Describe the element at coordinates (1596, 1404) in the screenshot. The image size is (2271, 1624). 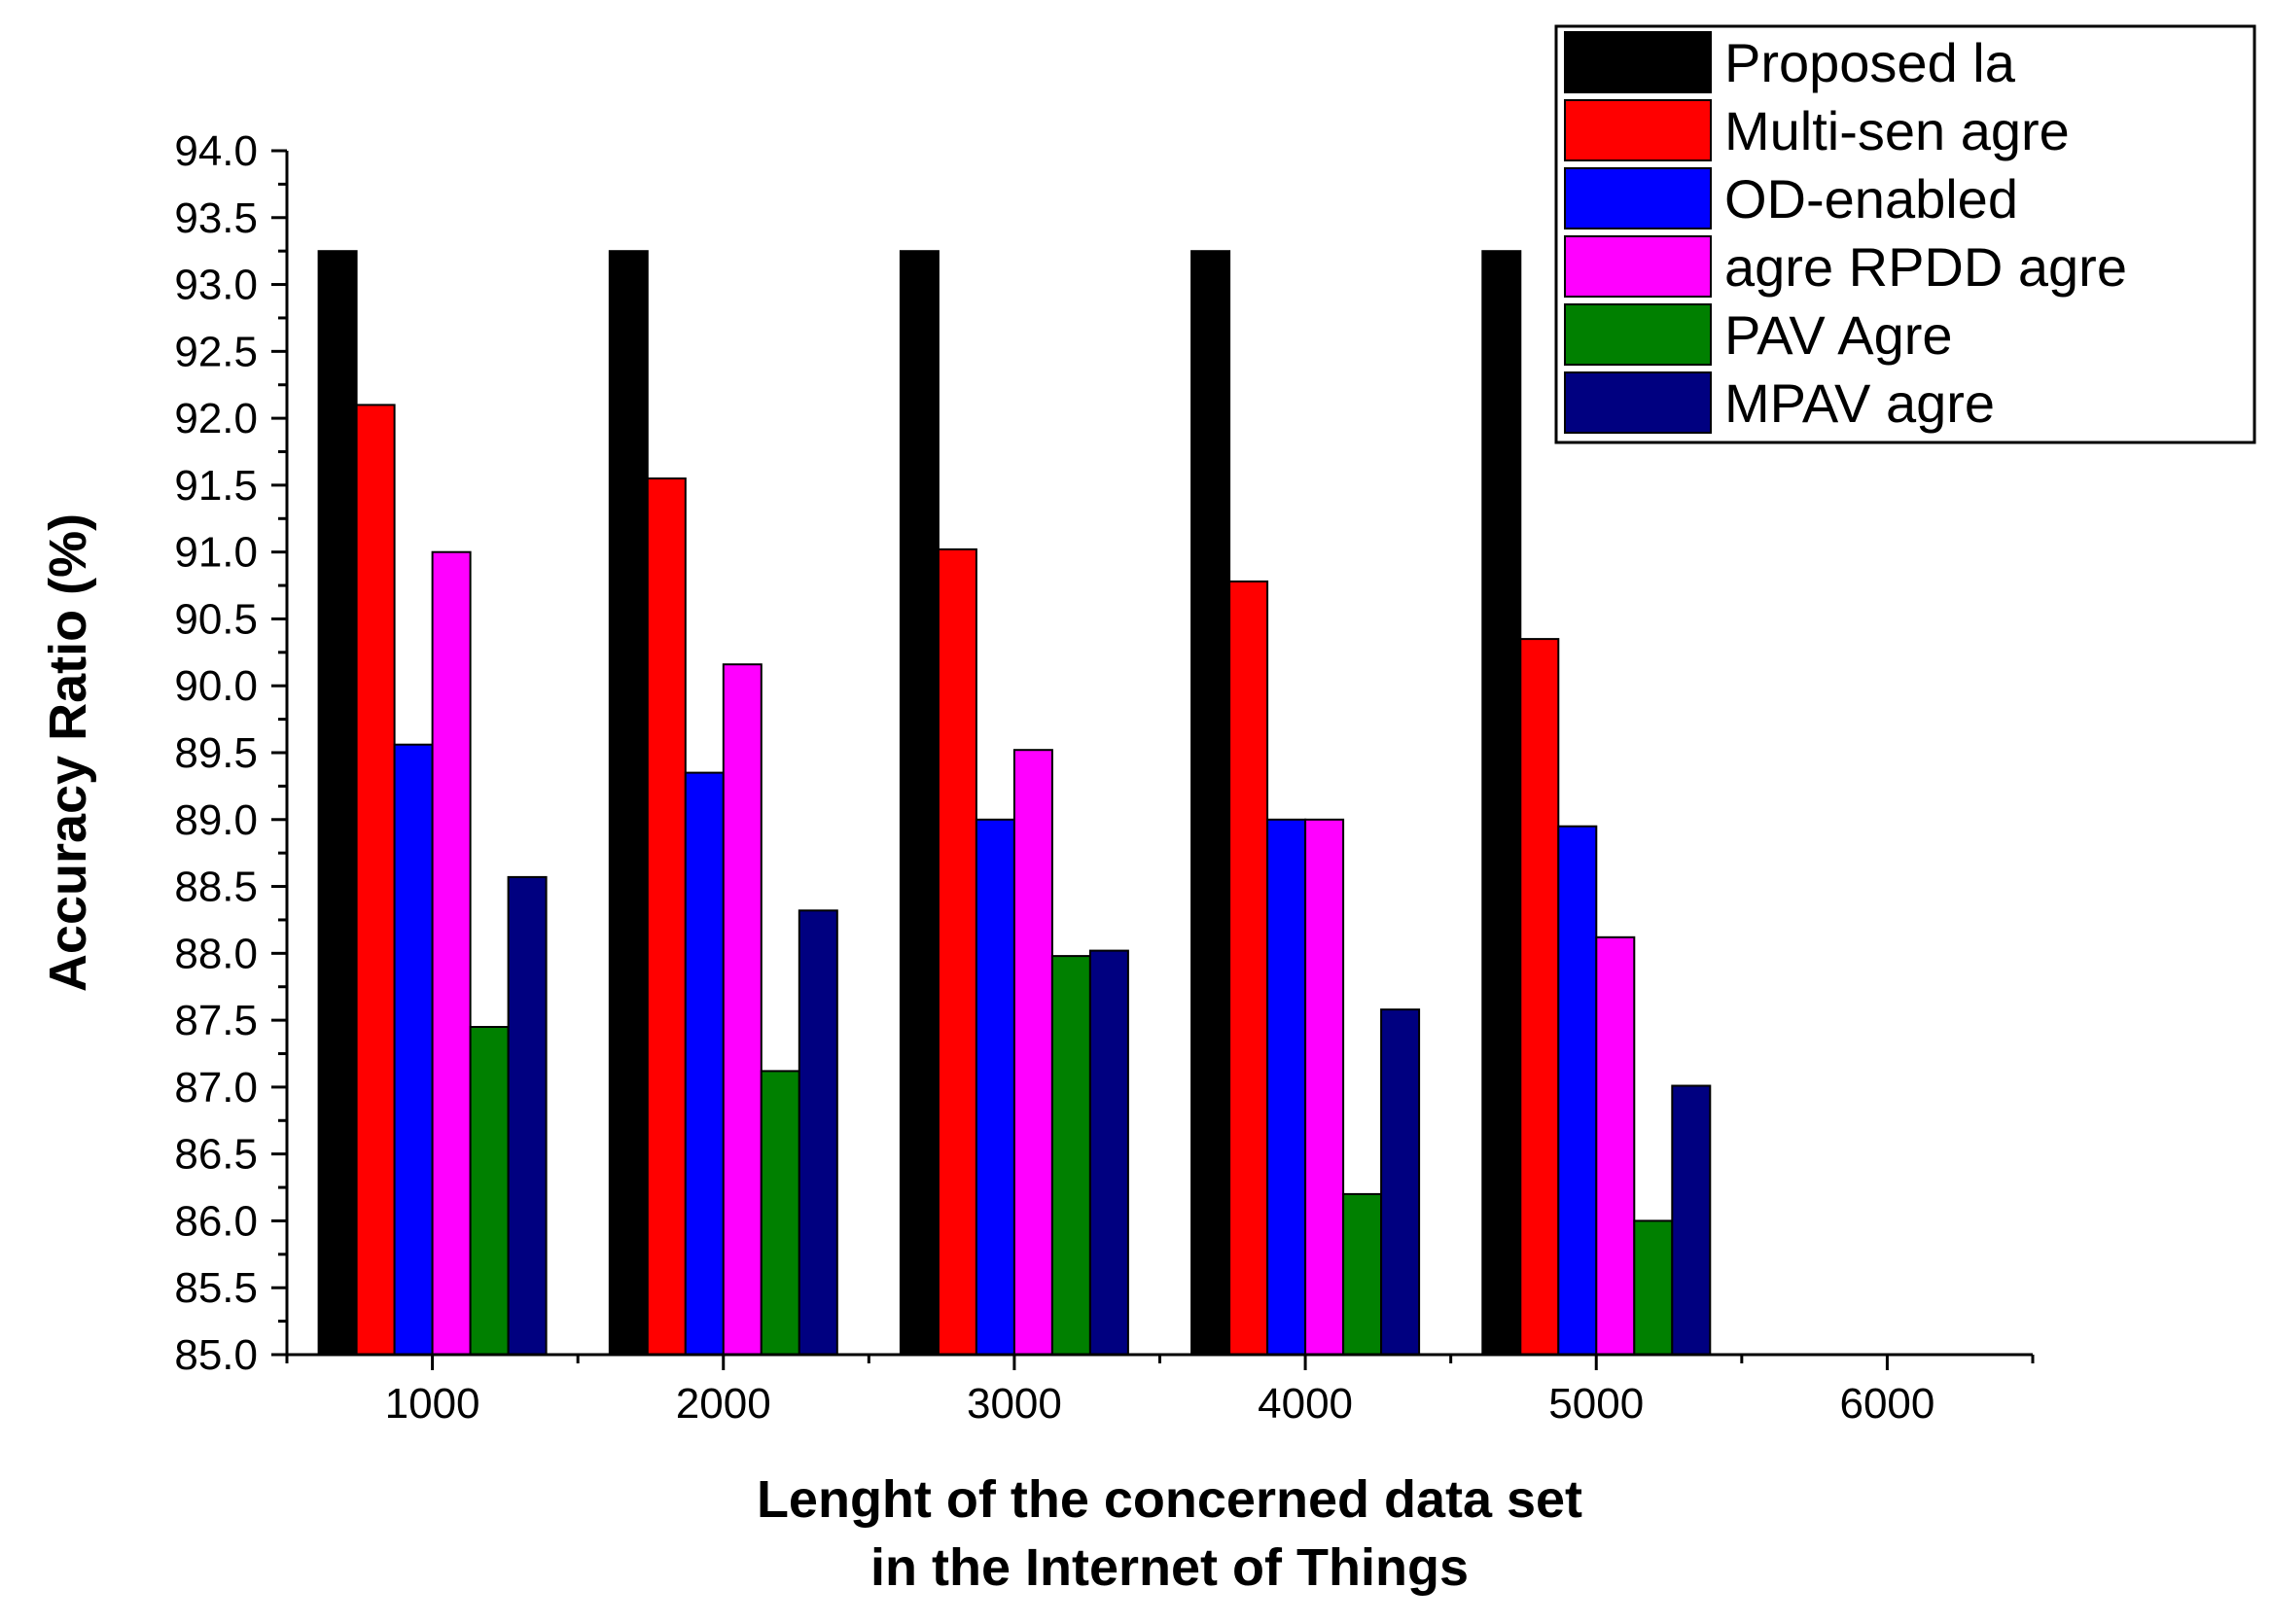
I see `x-tick-label: 5000` at that location.